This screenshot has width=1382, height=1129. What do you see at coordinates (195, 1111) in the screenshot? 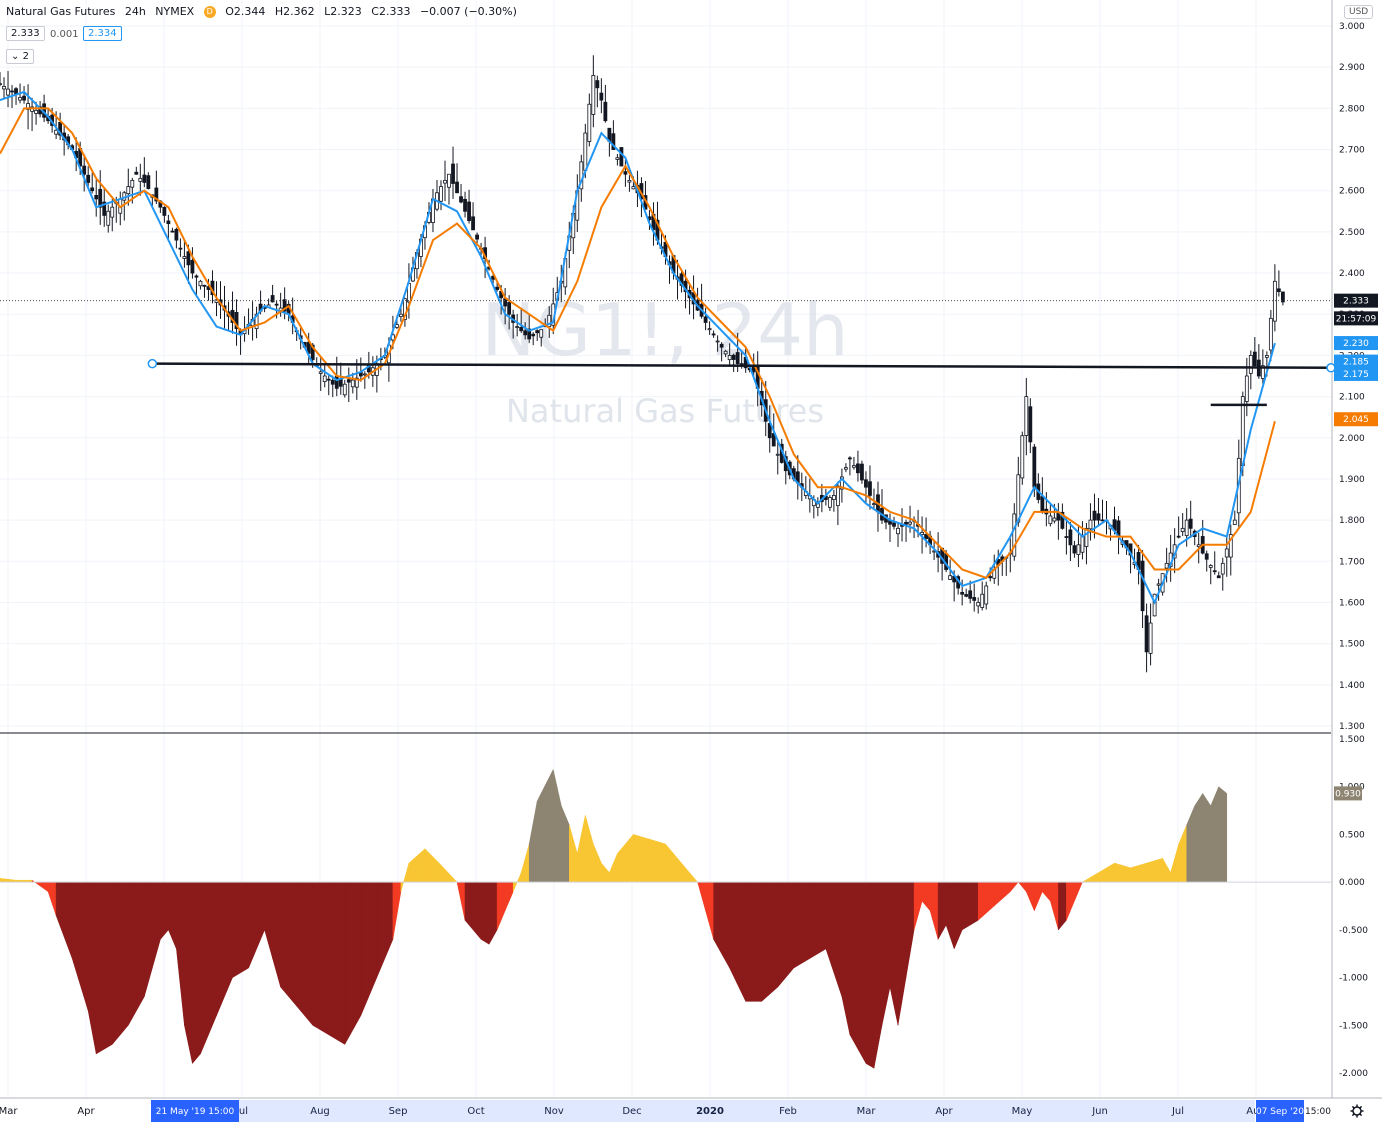
I see `crosshair-date-bg` at bounding box center [195, 1111].